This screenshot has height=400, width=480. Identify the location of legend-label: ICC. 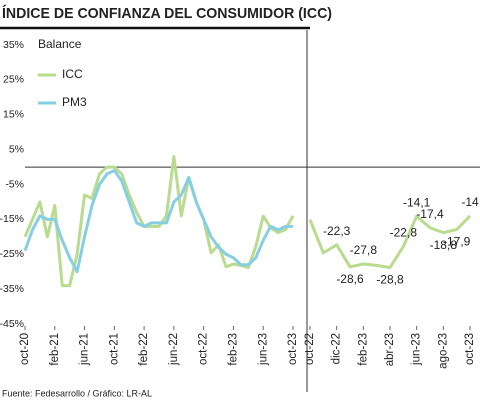
(72, 74).